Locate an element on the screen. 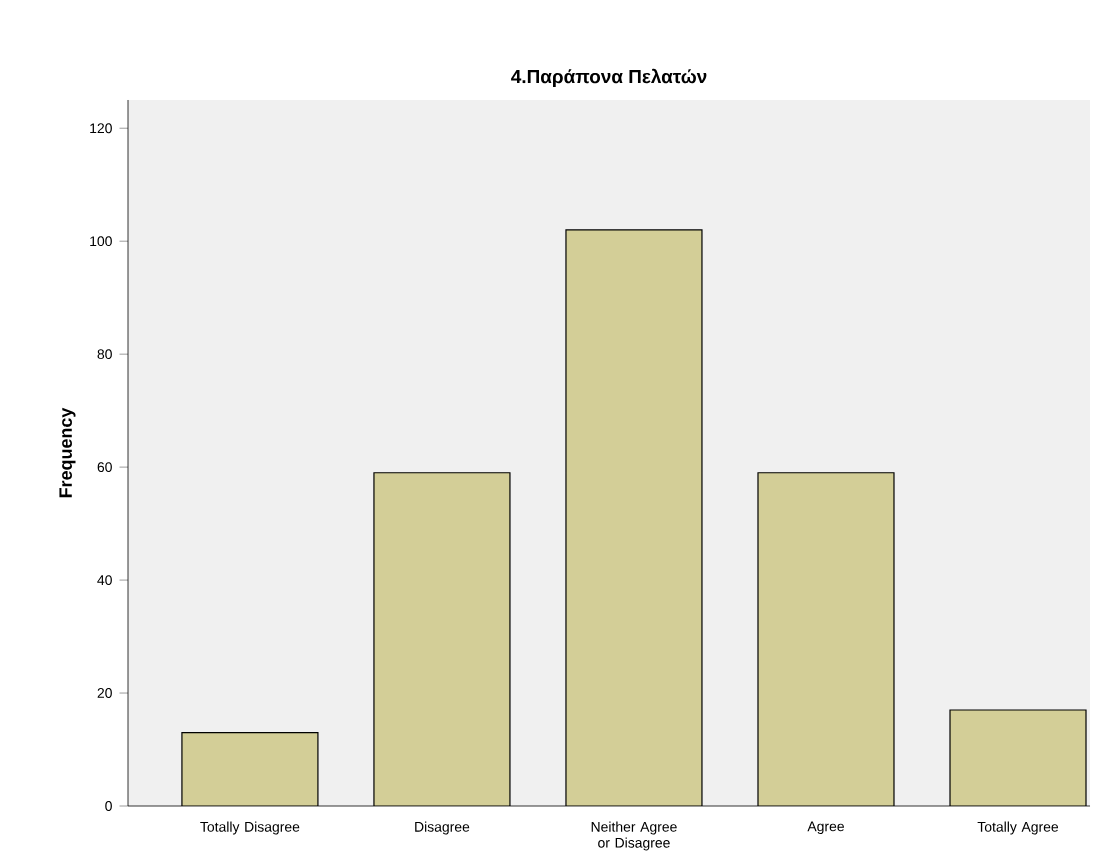 This screenshot has height=862, width=1100. y-axis-title: Frequency is located at coordinates (67, 452).